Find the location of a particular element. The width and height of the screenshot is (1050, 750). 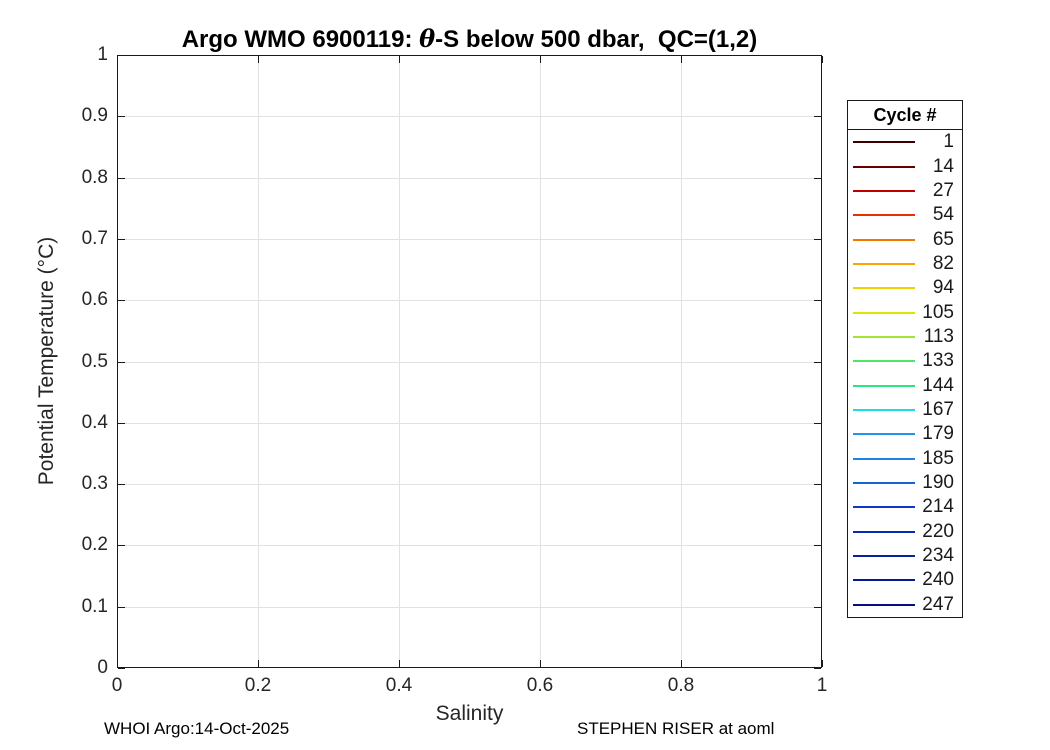

y-tick-label: 0.8 is located at coordinates (94, 177).